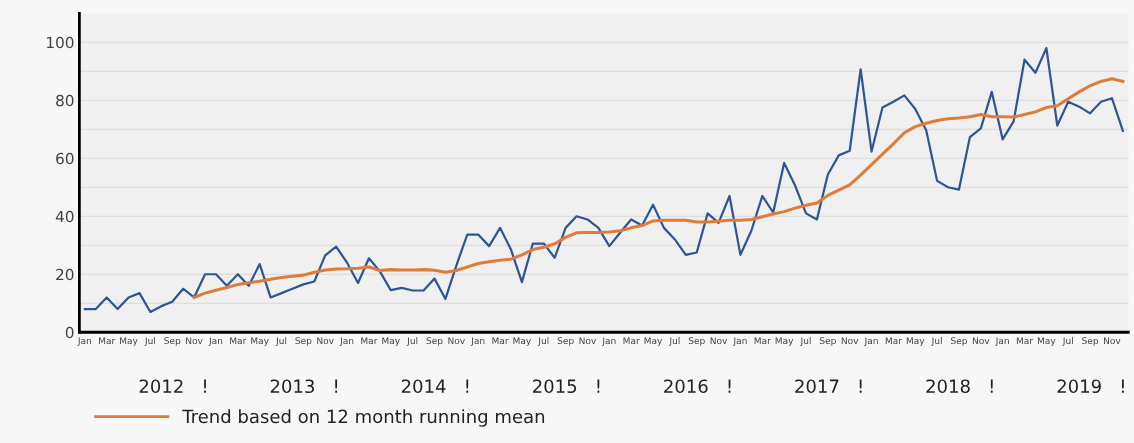 This screenshot has width=1134, height=443. What do you see at coordinates (423, 386) in the screenshot?
I see `text: 2014` at bounding box center [423, 386].